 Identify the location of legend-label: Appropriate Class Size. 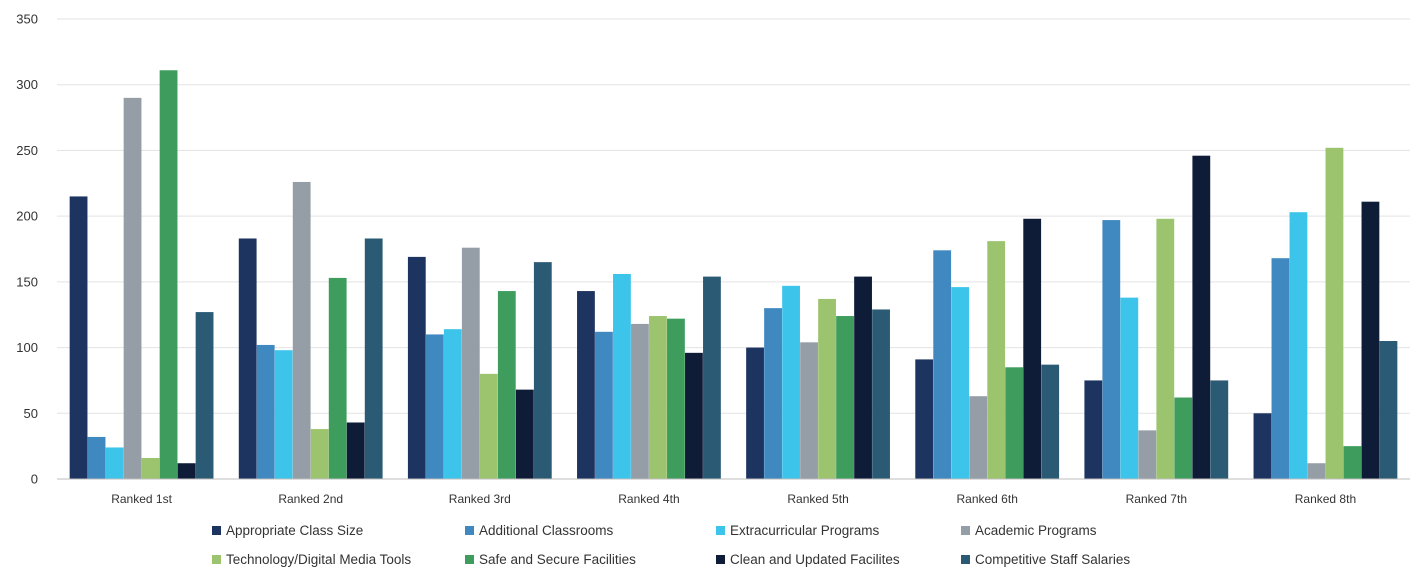
(294, 530).